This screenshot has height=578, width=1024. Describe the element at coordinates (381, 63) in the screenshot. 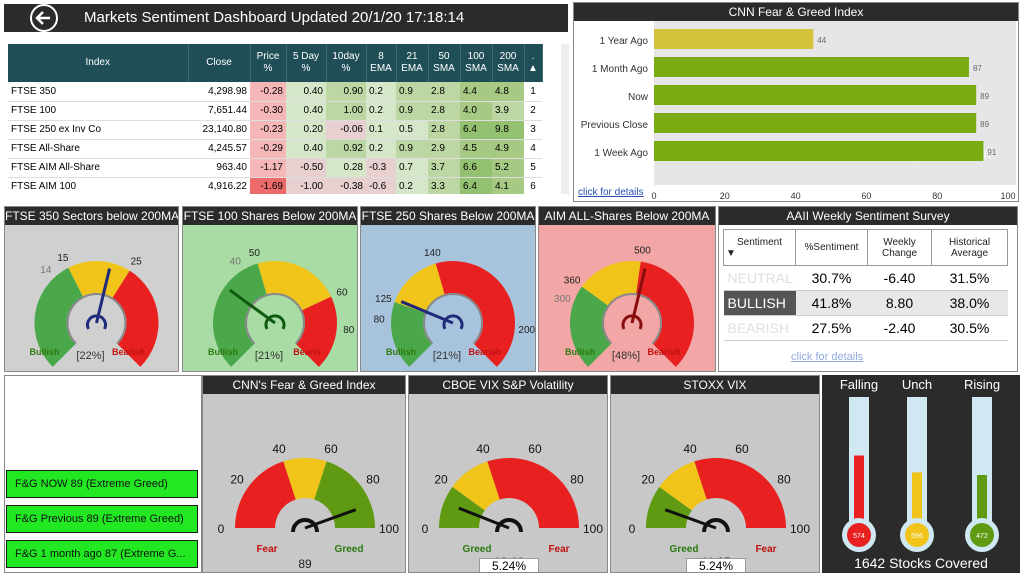

I see `col-8ema: 8 EMA` at that location.